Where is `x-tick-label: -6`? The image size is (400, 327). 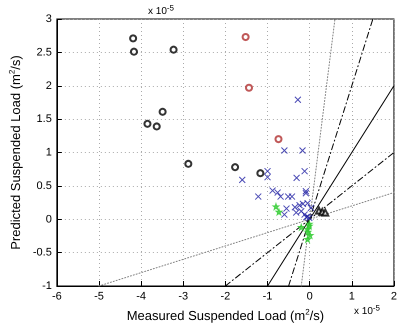
x-tick-label: -6 is located at coordinates (57, 296).